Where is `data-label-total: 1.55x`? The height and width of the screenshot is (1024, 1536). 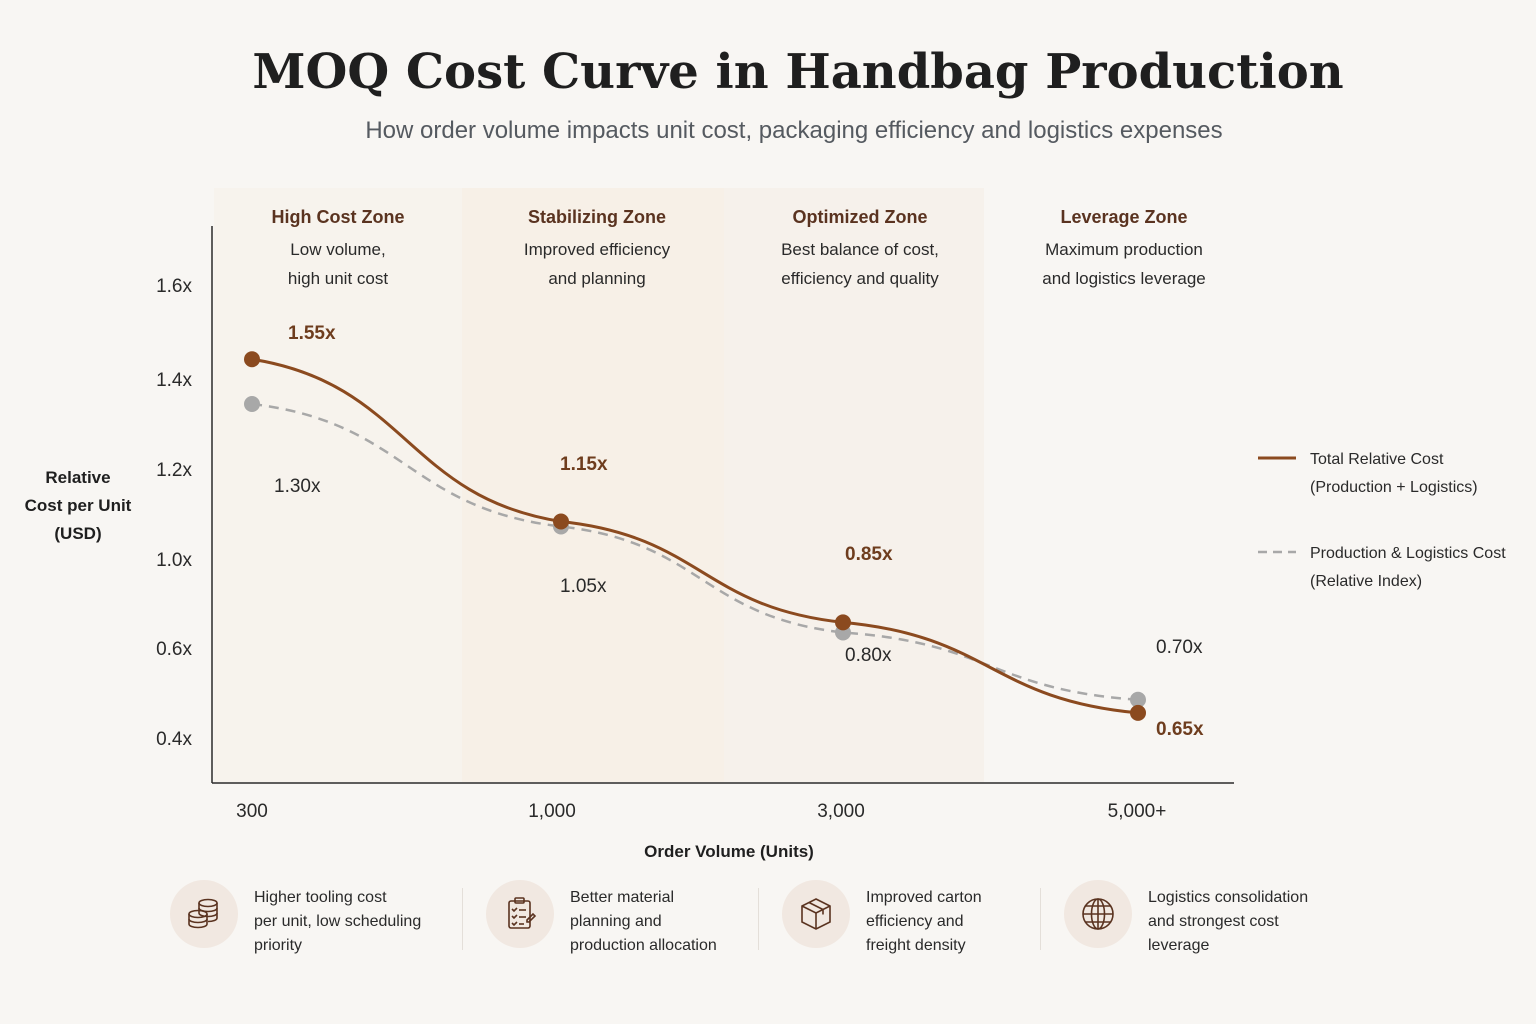 data-label-total: 1.55x is located at coordinates (312, 333).